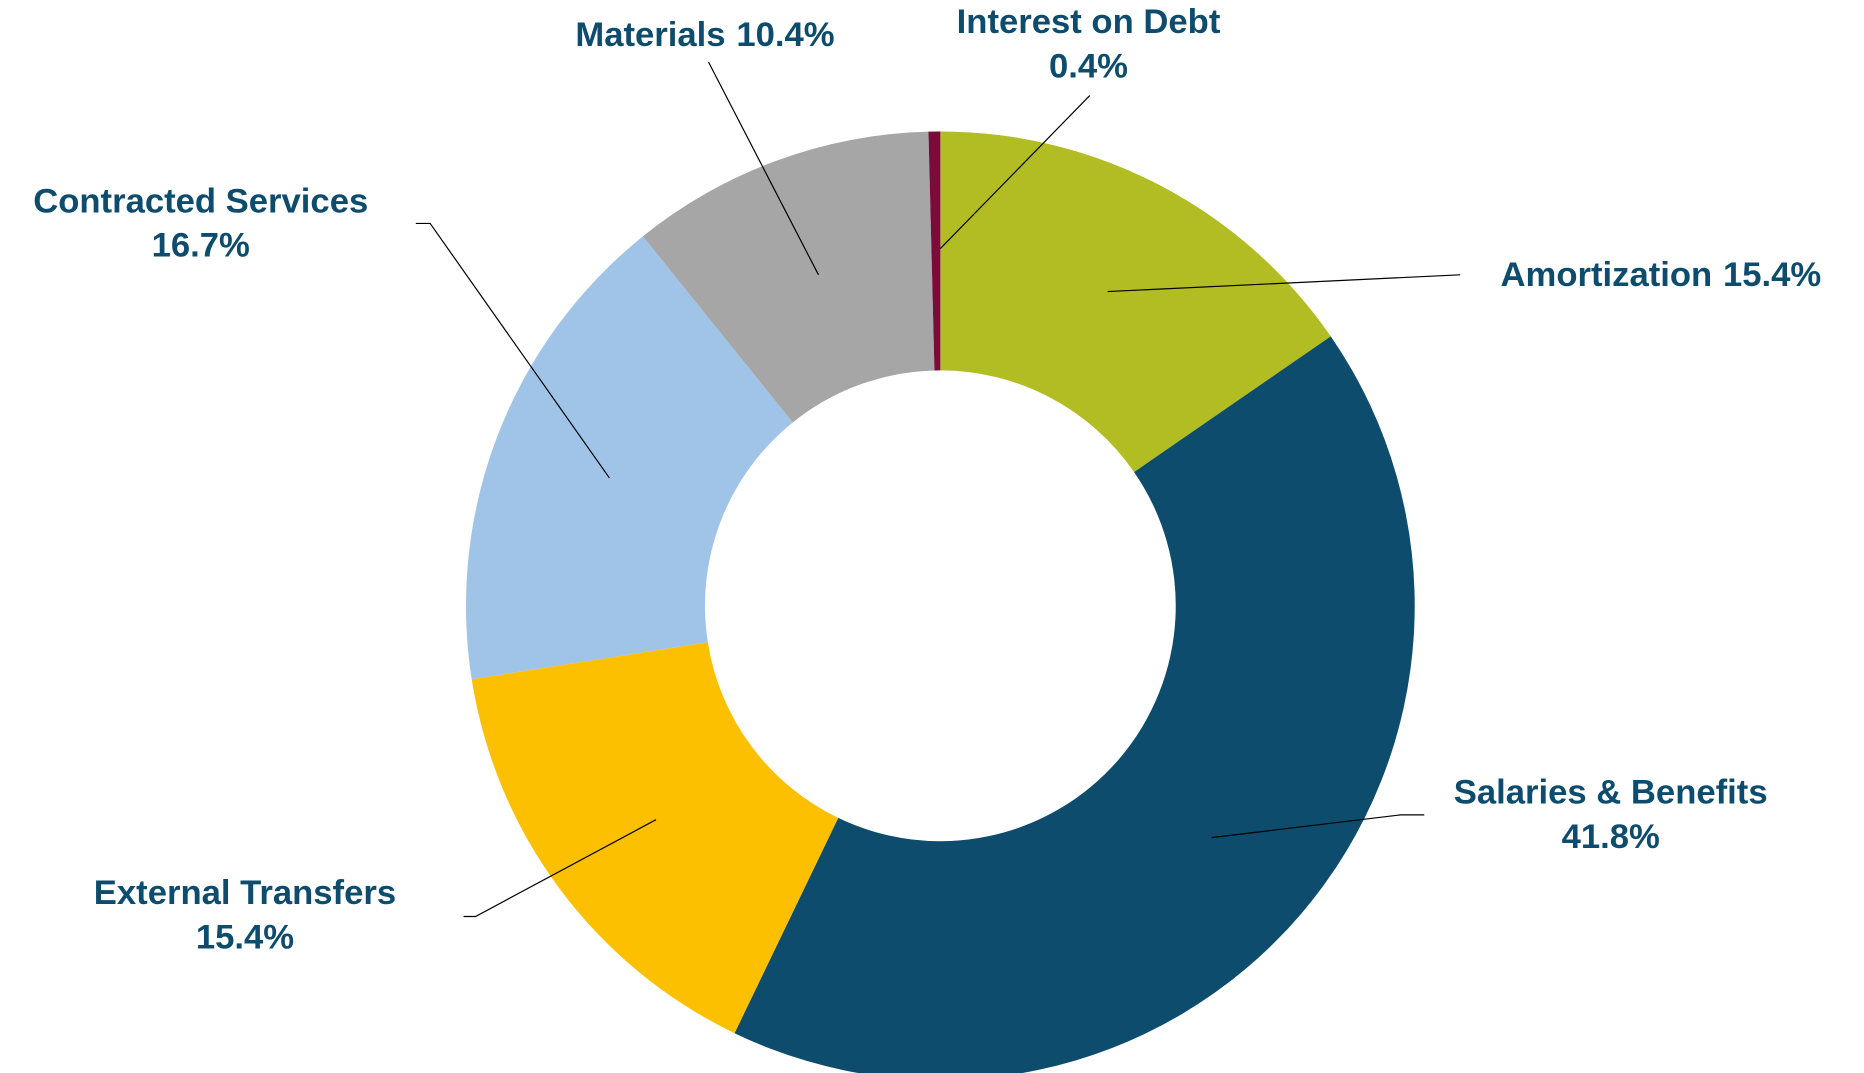  What do you see at coordinates (200, 201) in the screenshot?
I see `category-label: Contracted Services` at bounding box center [200, 201].